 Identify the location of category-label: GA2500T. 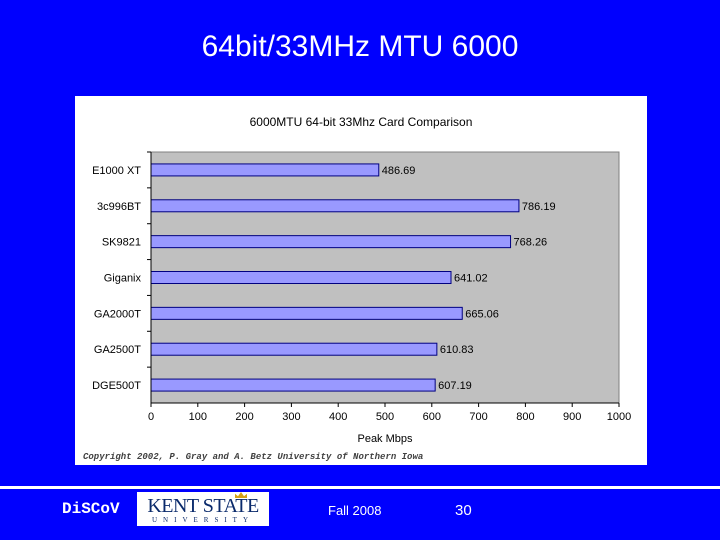
(117, 350).